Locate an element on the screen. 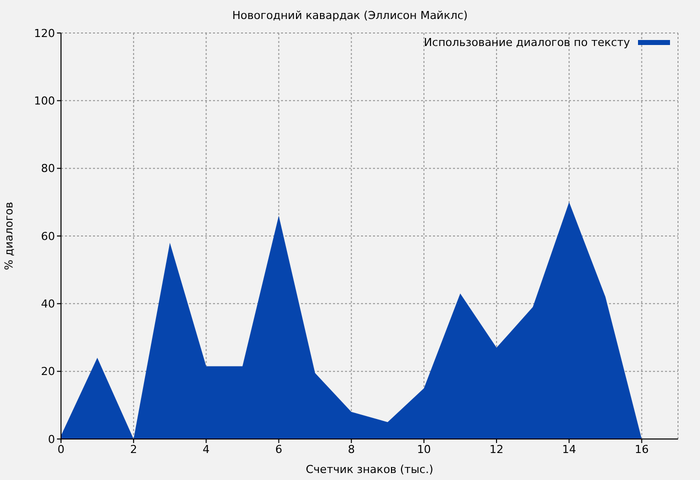  legend-label: Использование диалогов по тексту is located at coordinates (527, 42).